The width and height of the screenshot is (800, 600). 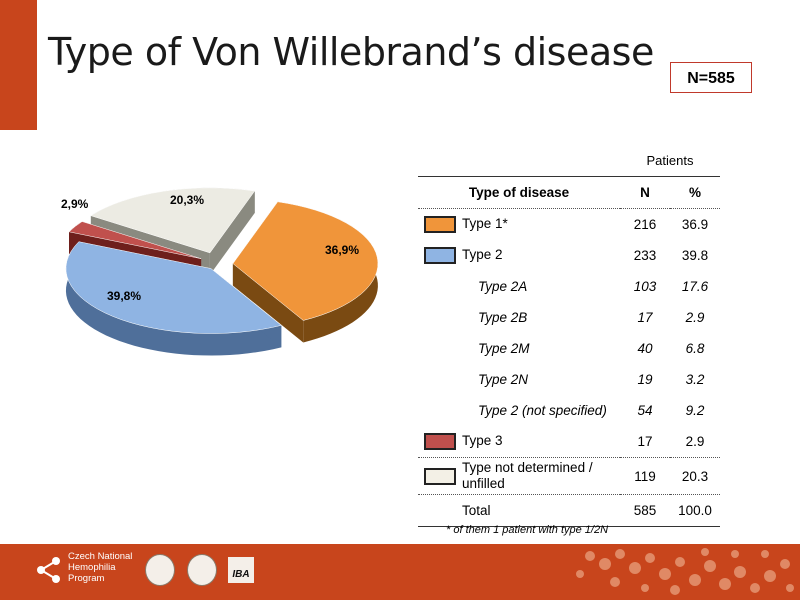 I want to click on table-row: Type 3 17 2.9, so click(x=569, y=442).